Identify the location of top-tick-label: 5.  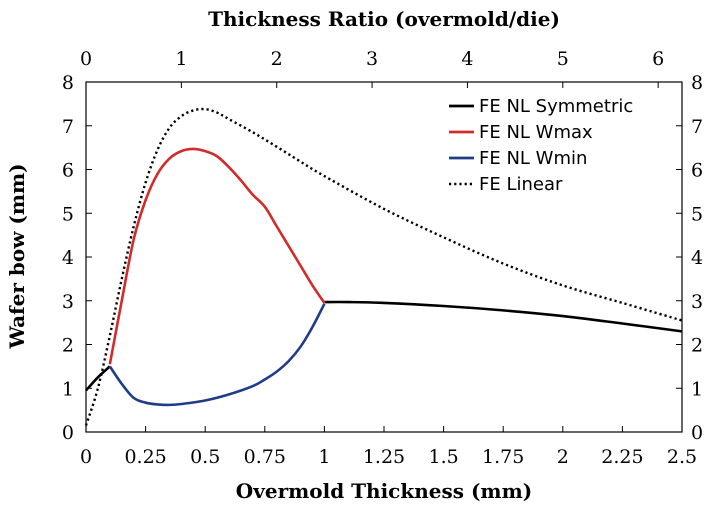
(563, 59).